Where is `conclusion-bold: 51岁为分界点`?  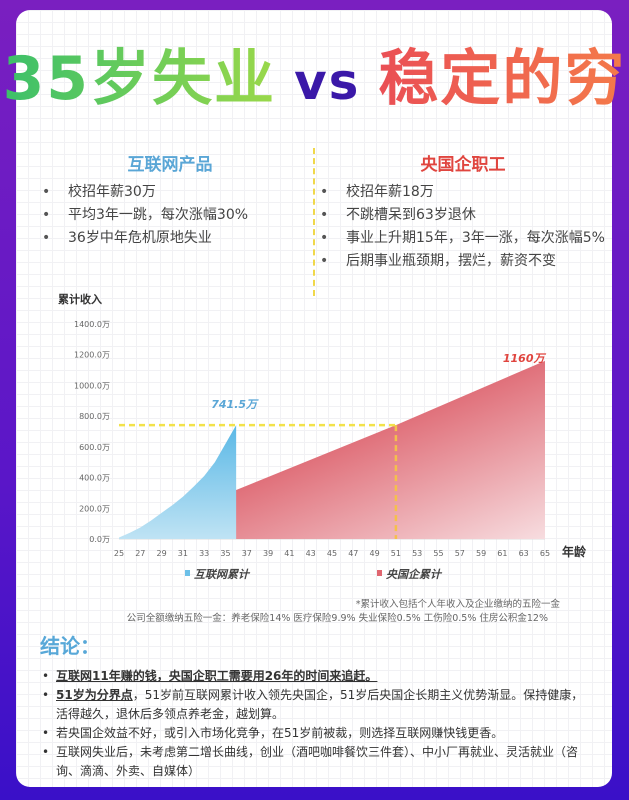
conclusion-bold: 51岁为分界点 is located at coordinates (94, 695).